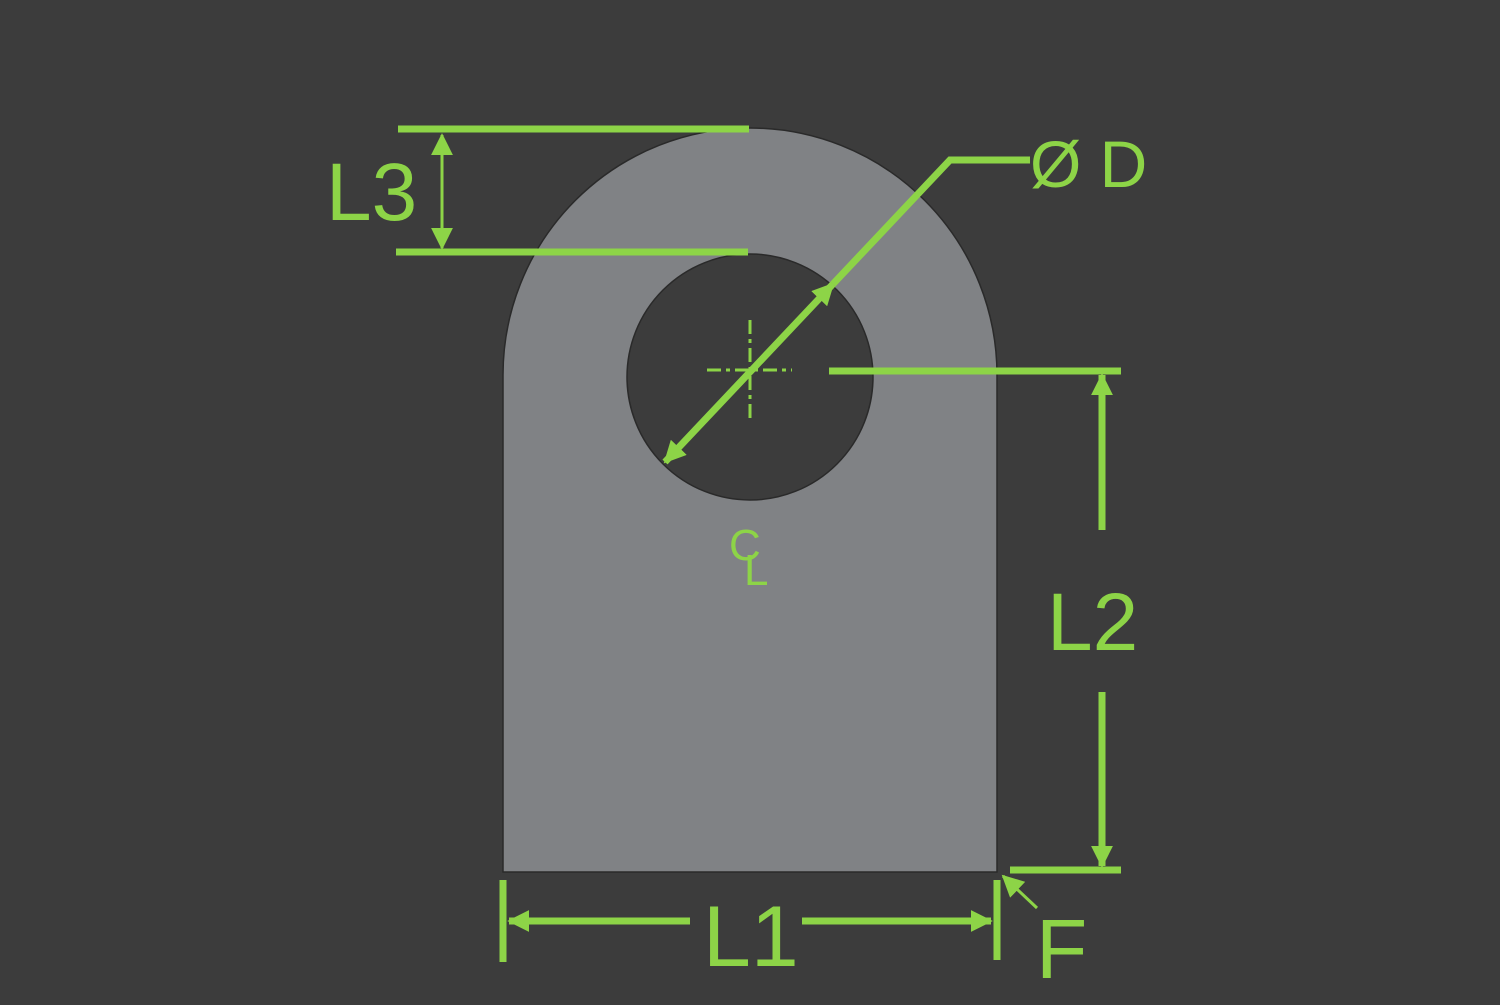 The height and width of the screenshot is (1005, 1500). Describe the element at coordinates (975, 620) in the screenshot. I see `dimension-l2` at that location.